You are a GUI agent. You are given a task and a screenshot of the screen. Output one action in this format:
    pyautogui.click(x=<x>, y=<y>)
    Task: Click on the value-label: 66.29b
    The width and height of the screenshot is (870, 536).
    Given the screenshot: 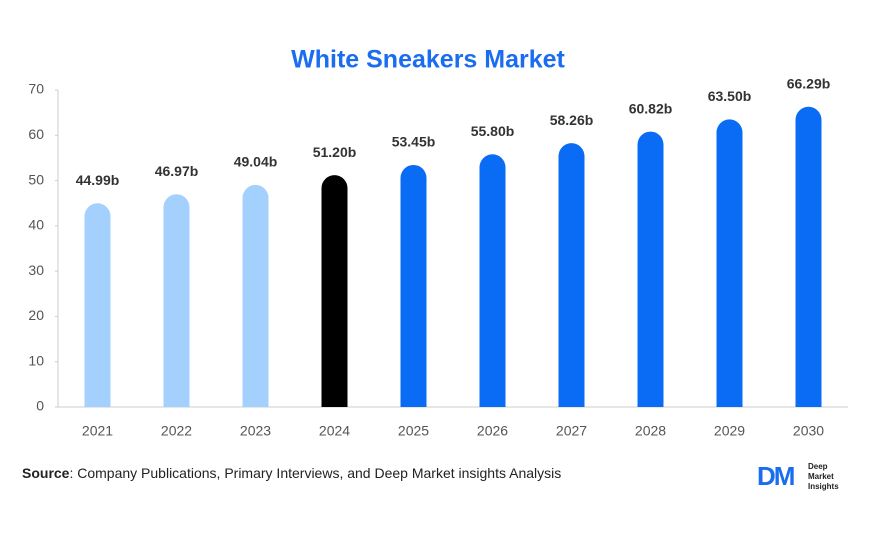 What is the action you would take?
    pyautogui.click(x=809, y=84)
    